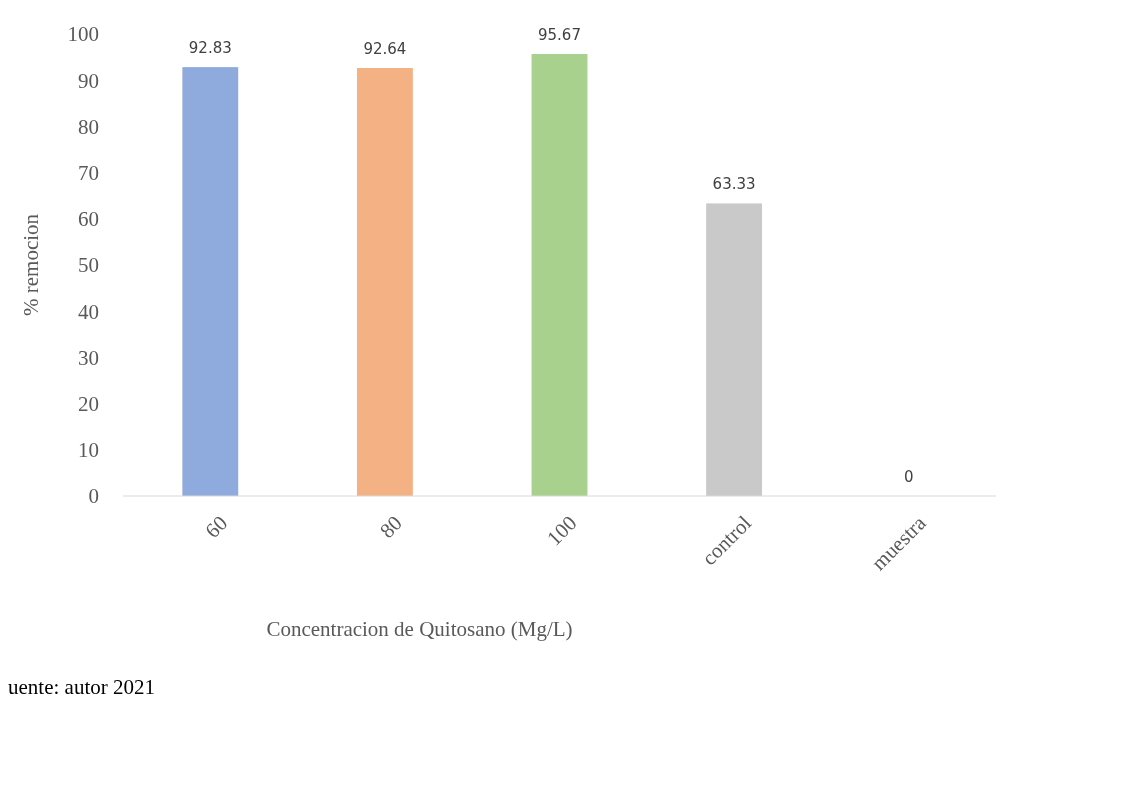 This screenshot has width=1121, height=794. What do you see at coordinates (88, 172) in the screenshot?
I see `y-tick-label: 70` at bounding box center [88, 172].